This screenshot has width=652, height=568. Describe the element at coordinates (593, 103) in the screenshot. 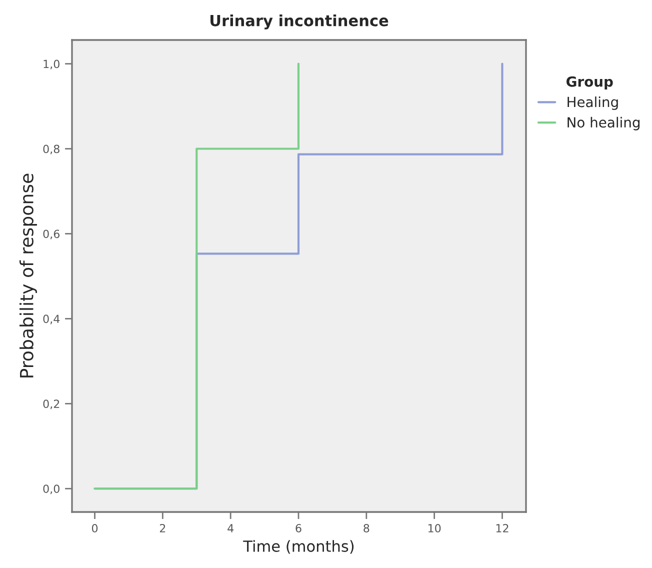

I see `legend-label: Healing` at that location.